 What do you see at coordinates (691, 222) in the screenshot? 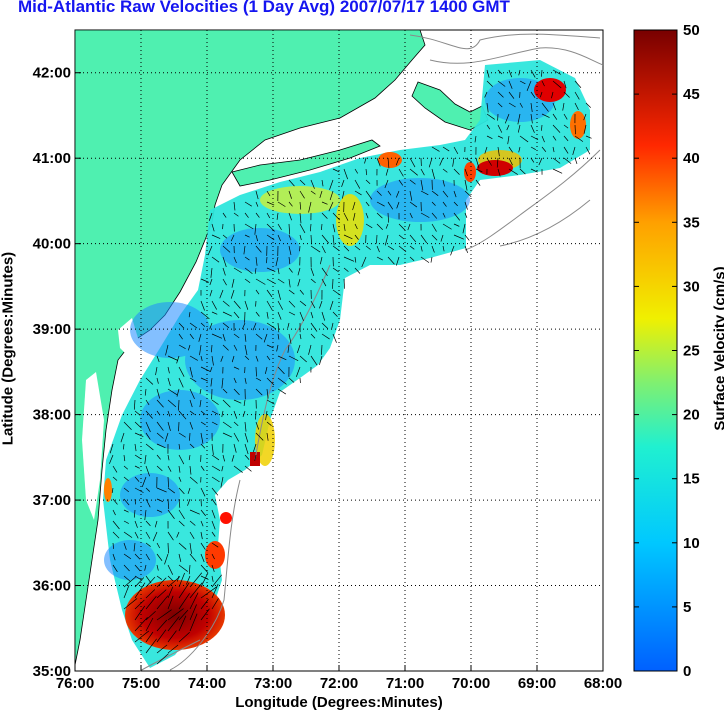
I see `colorbar-tick-label: 35` at bounding box center [691, 222].